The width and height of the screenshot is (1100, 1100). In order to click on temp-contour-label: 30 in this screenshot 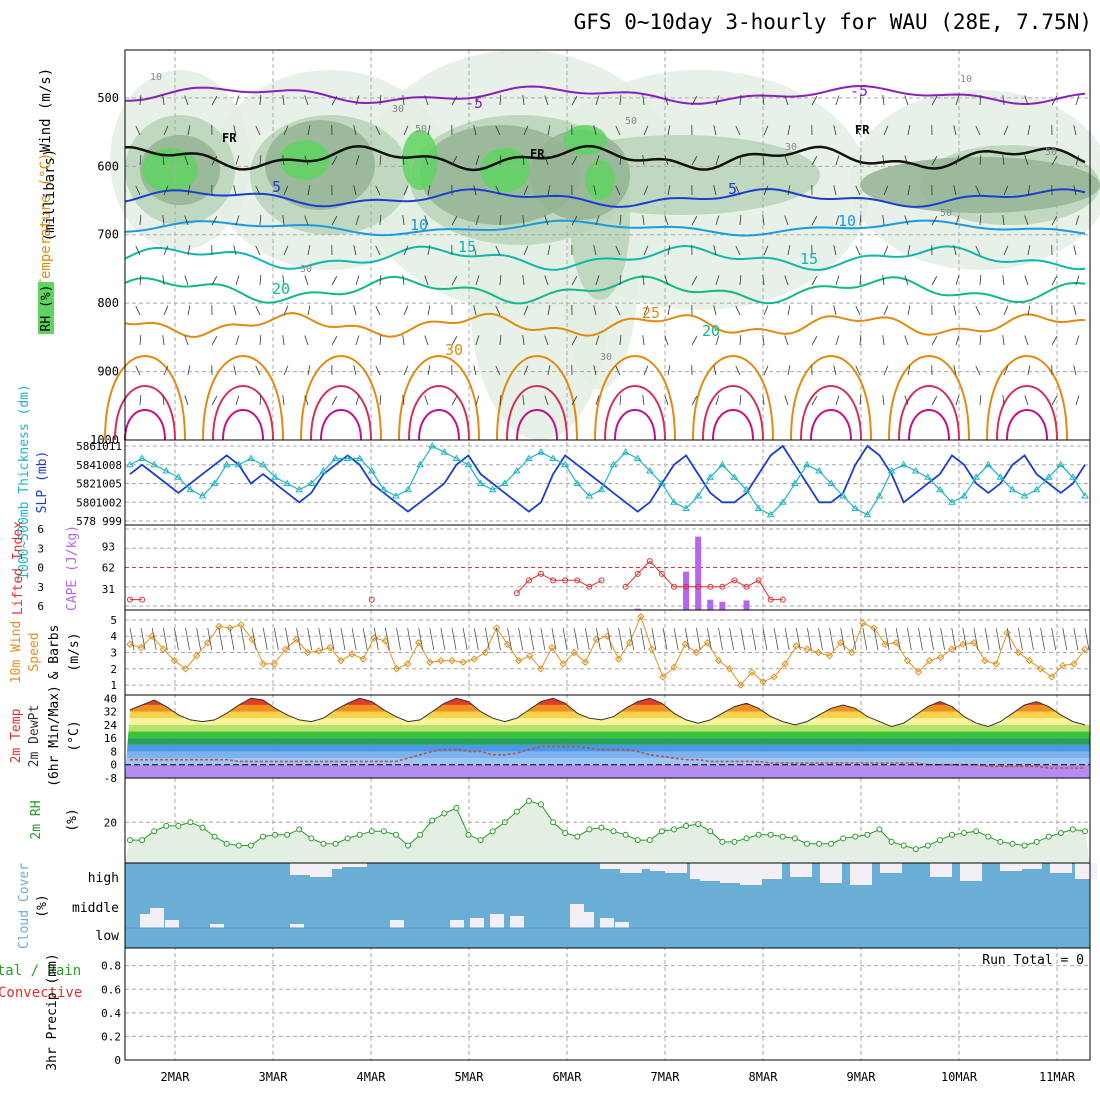, I will do `click(454, 350)`.